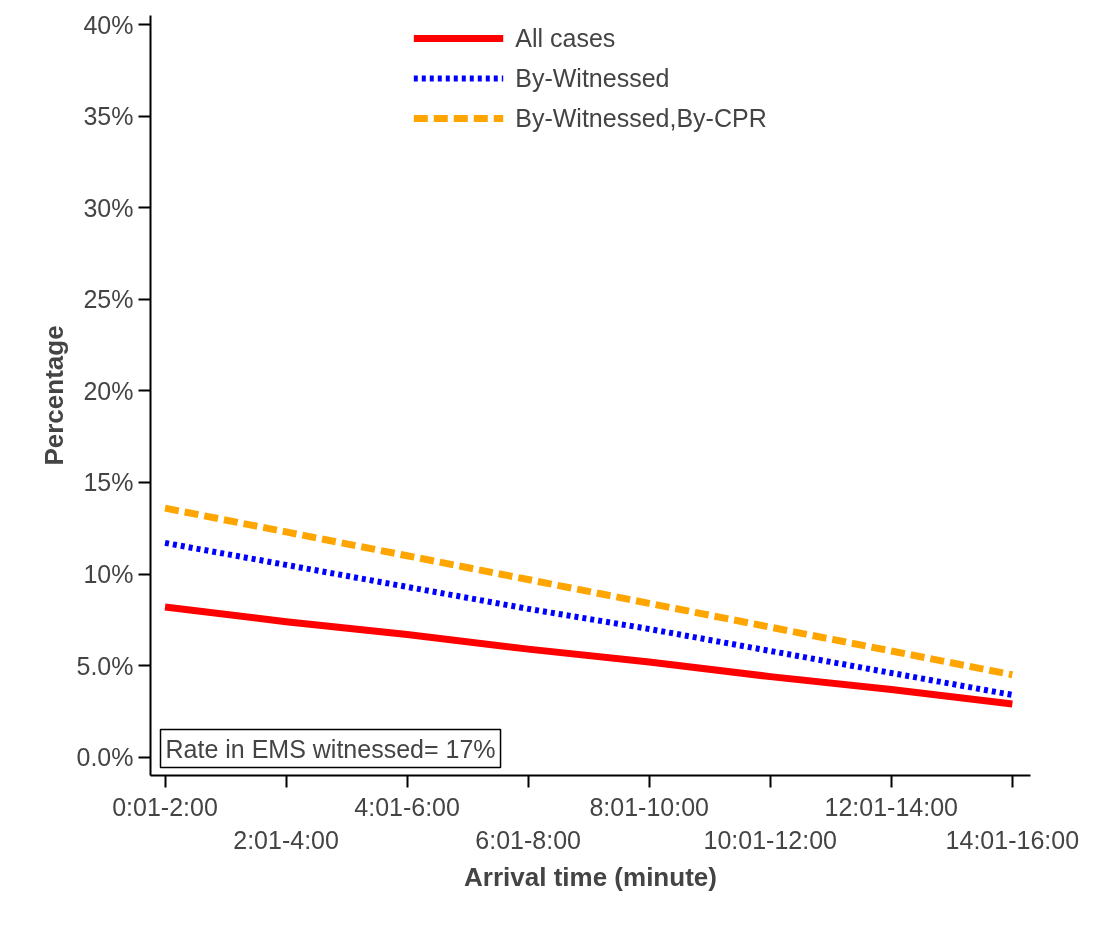  Describe the element at coordinates (108, 24) in the screenshot. I see `y-tick-label: 40%` at that location.